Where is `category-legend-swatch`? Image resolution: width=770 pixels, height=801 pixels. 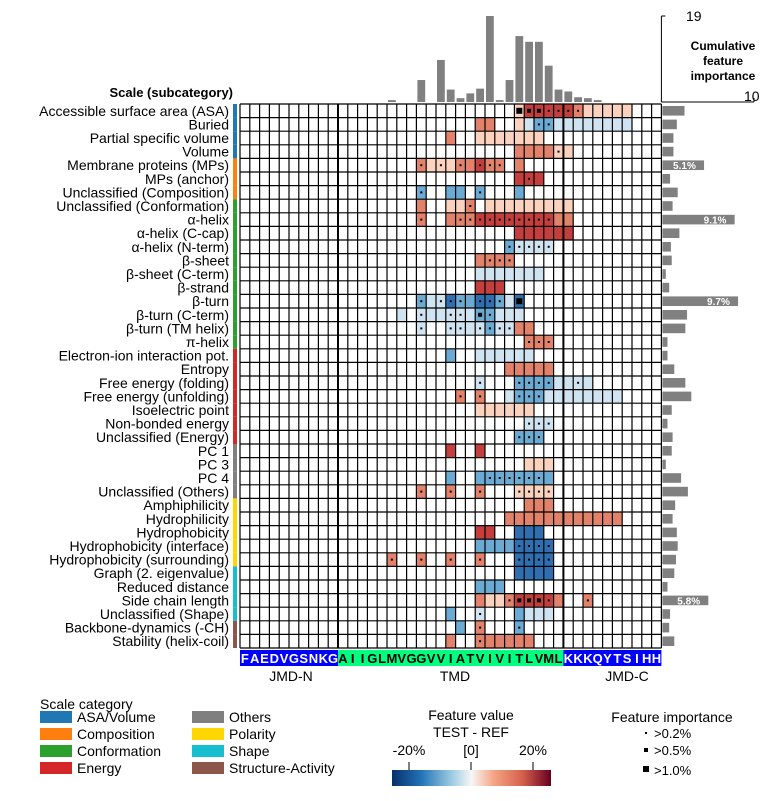
category-legend-swatch is located at coordinates (208, 751).